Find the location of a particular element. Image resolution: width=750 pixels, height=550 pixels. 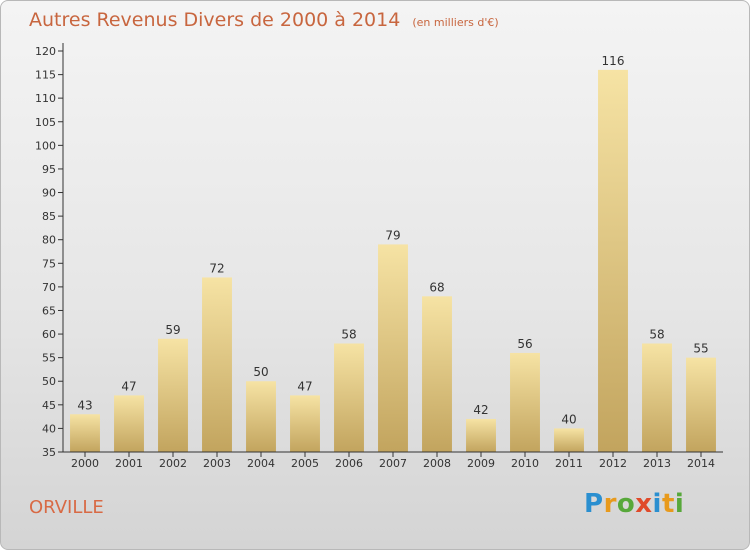

y-tick-label: 40 is located at coordinates (49, 428).